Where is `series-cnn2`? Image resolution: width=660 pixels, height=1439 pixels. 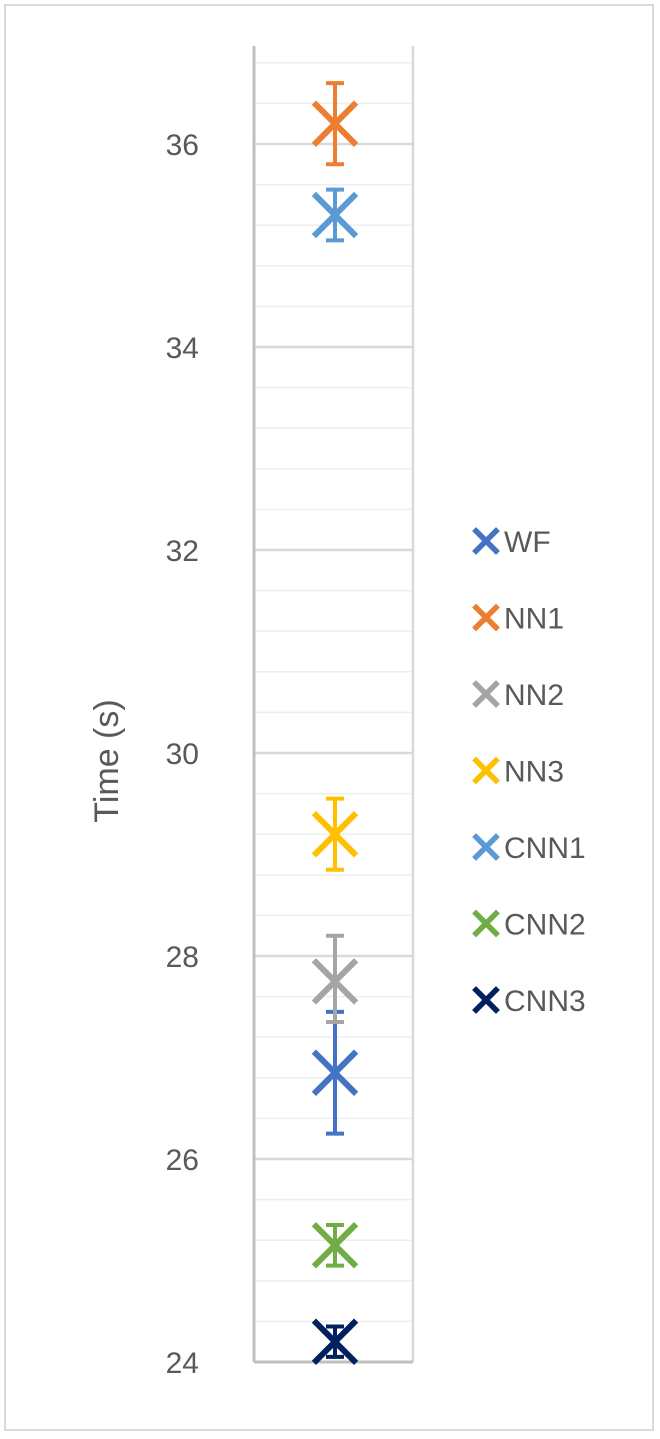
series-cnn2 is located at coordinates (335, 1245).